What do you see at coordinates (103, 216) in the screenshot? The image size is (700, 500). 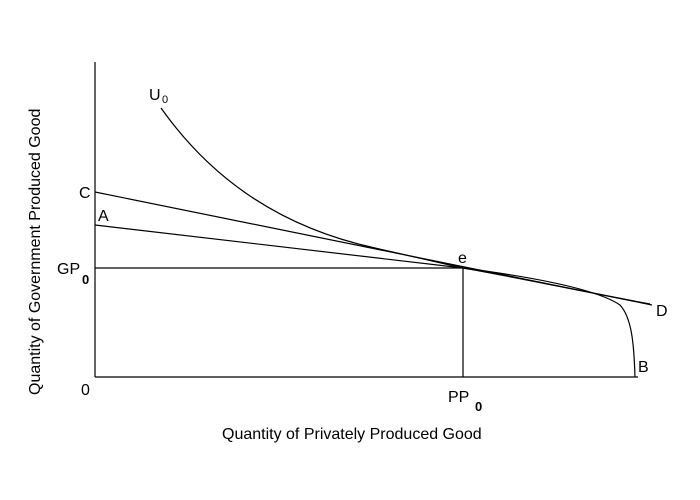 I see `label-a: A` at bounding box center [103, 216].